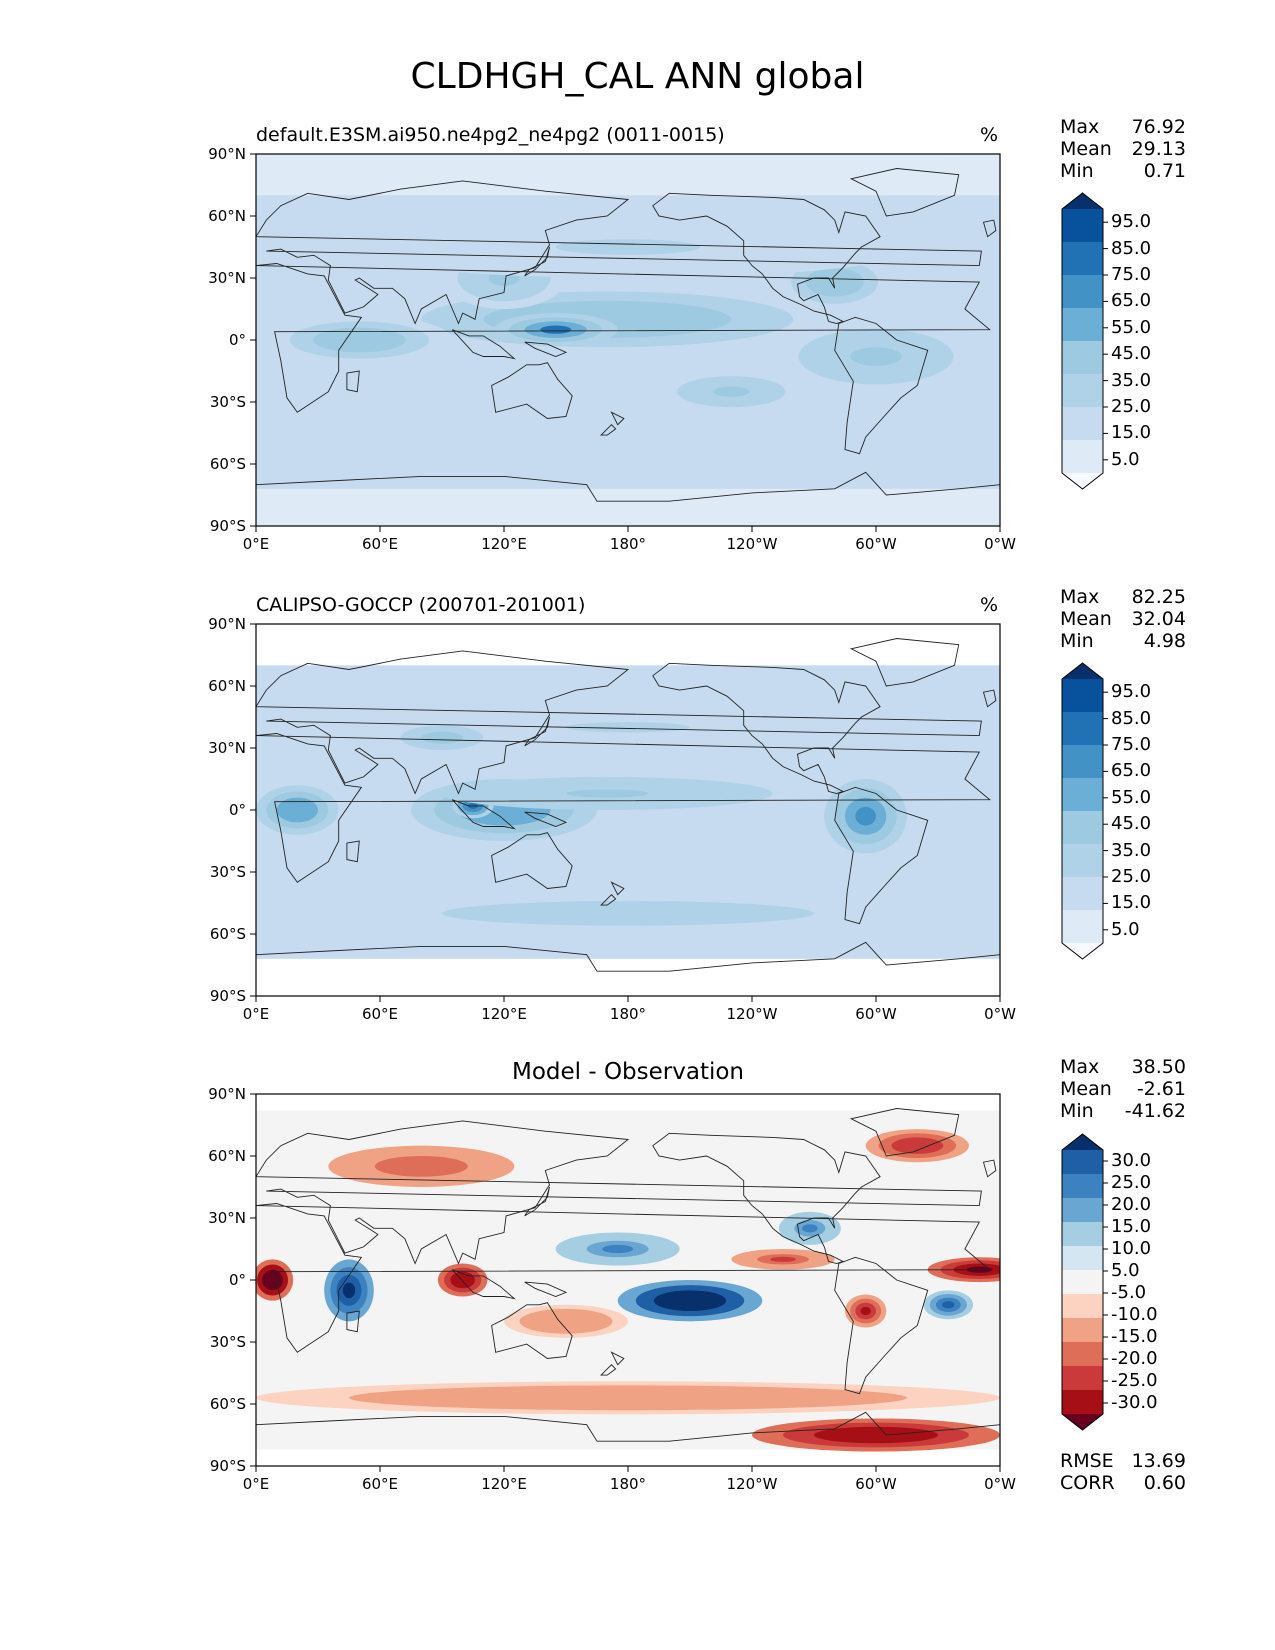 Image resolution: width=1275 pixels, height=1650 pixels. I want to click on stat-value: 13.69, so click(1158, 1461).